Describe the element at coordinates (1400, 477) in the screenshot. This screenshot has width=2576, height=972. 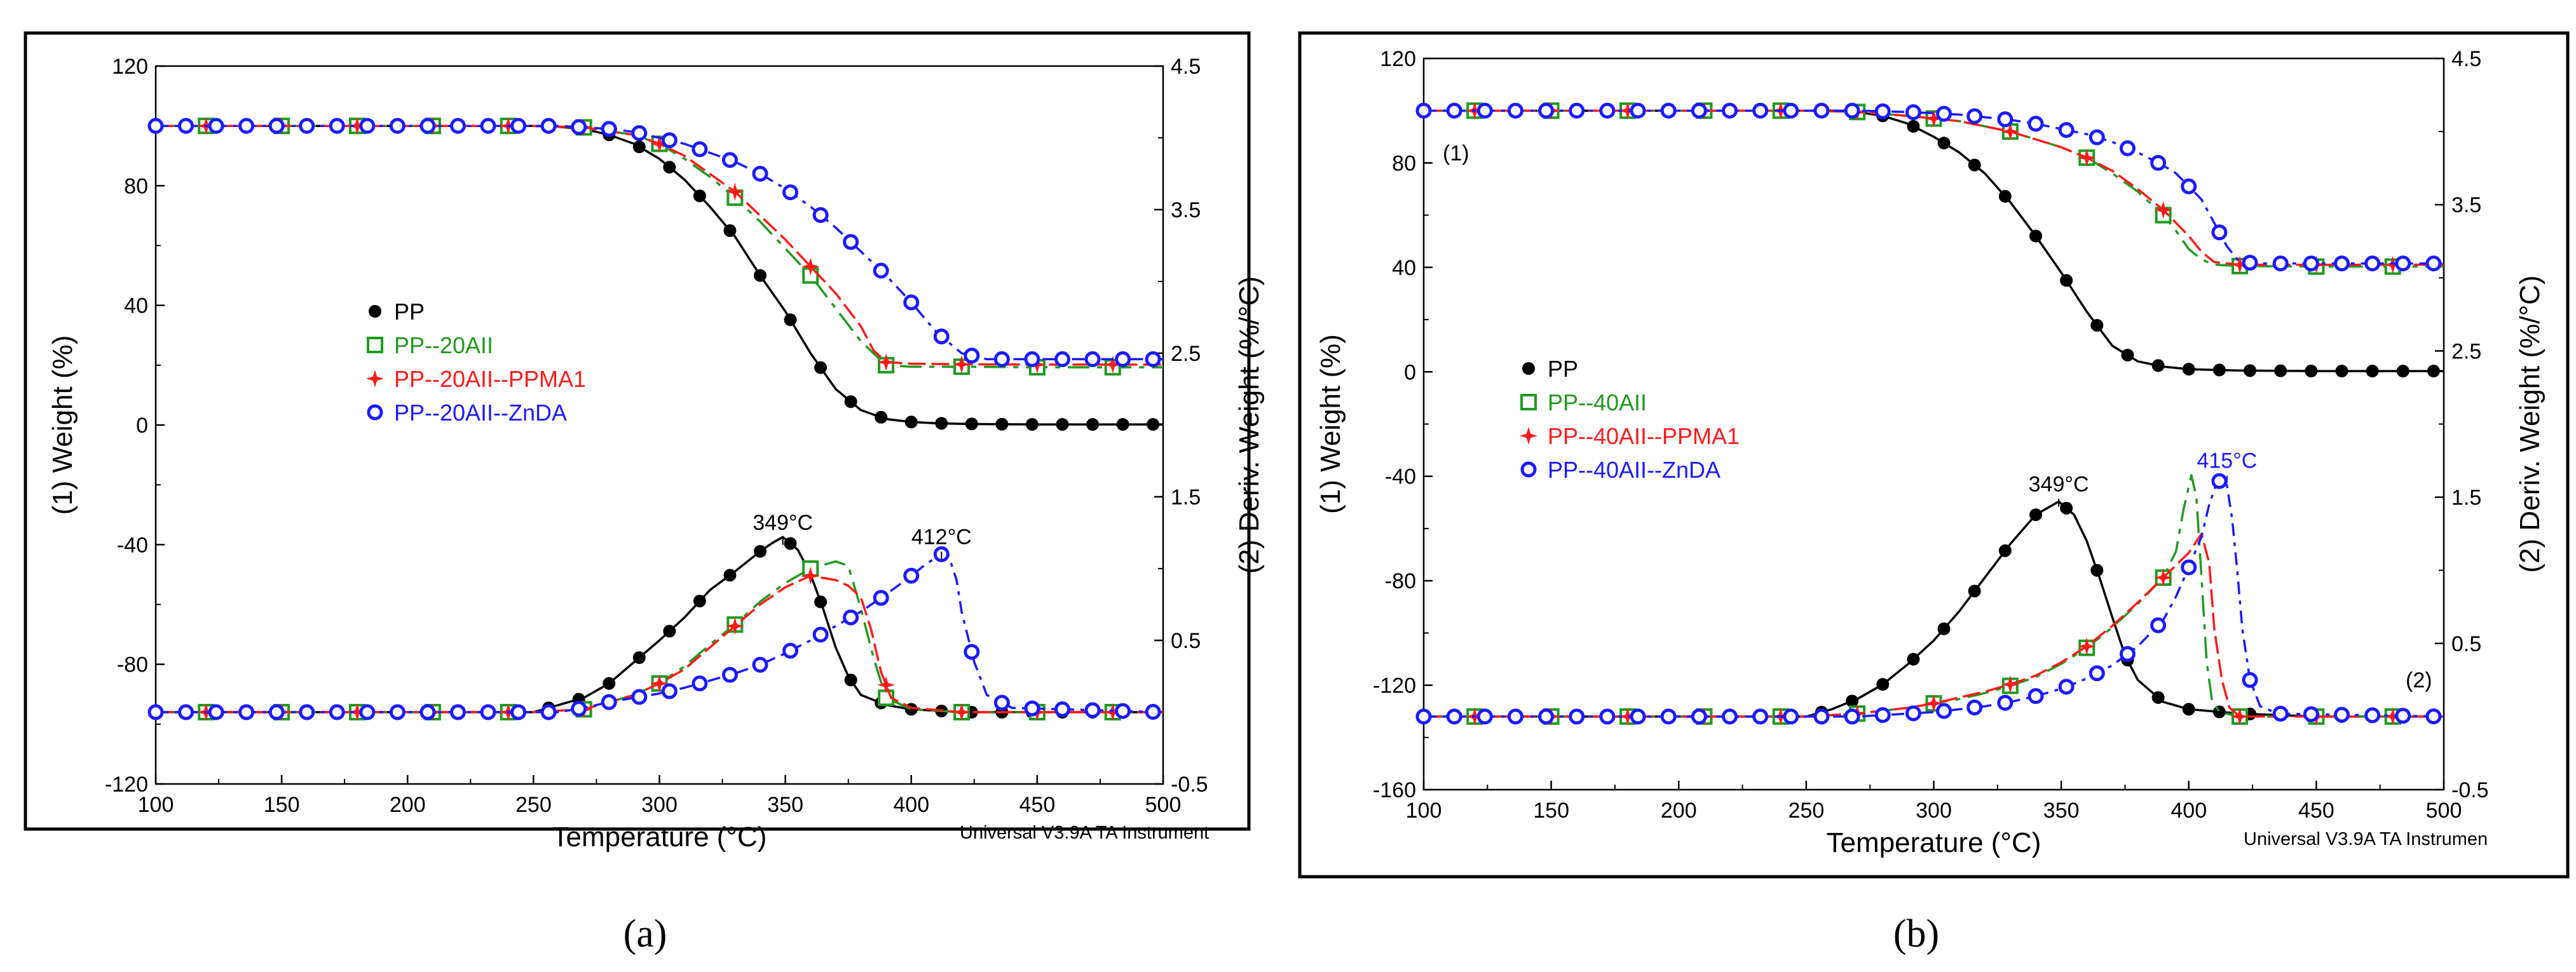
I see `y-tick-label: -40` at that location.